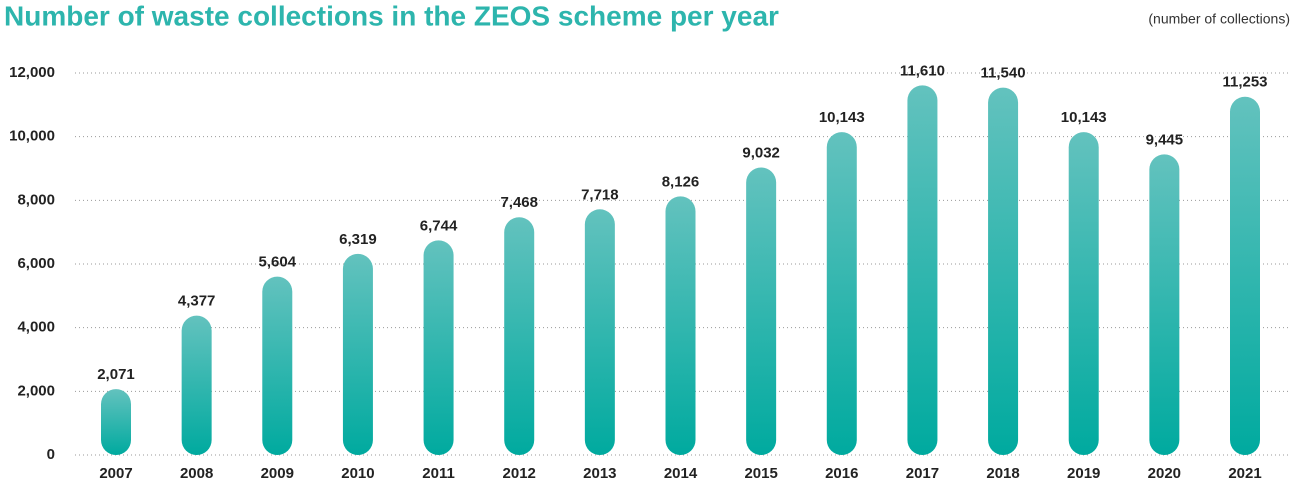  I want to click on value-label: 4,377, so click(197, 301).